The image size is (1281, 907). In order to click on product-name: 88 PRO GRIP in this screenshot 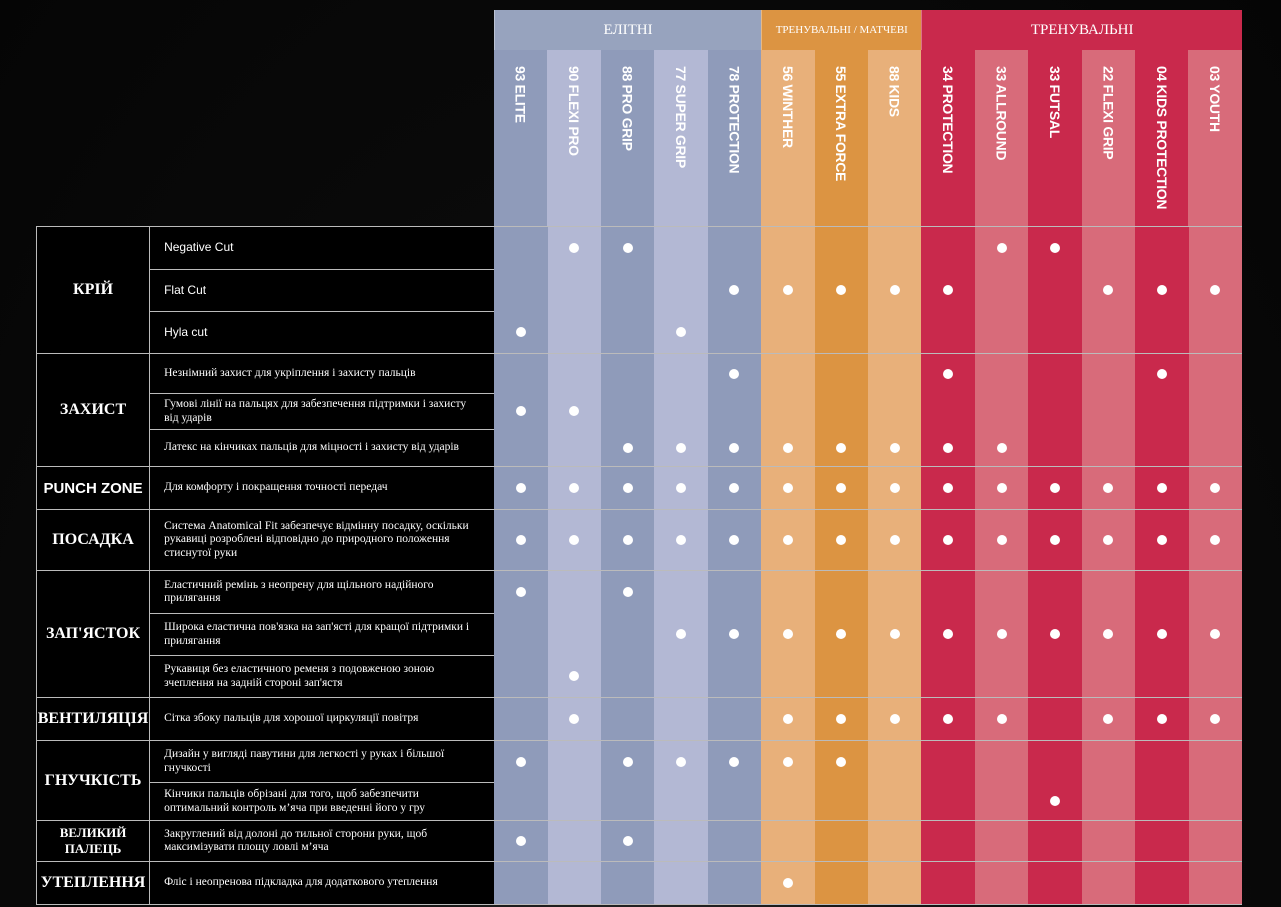, I will do `click(627, 108)`.